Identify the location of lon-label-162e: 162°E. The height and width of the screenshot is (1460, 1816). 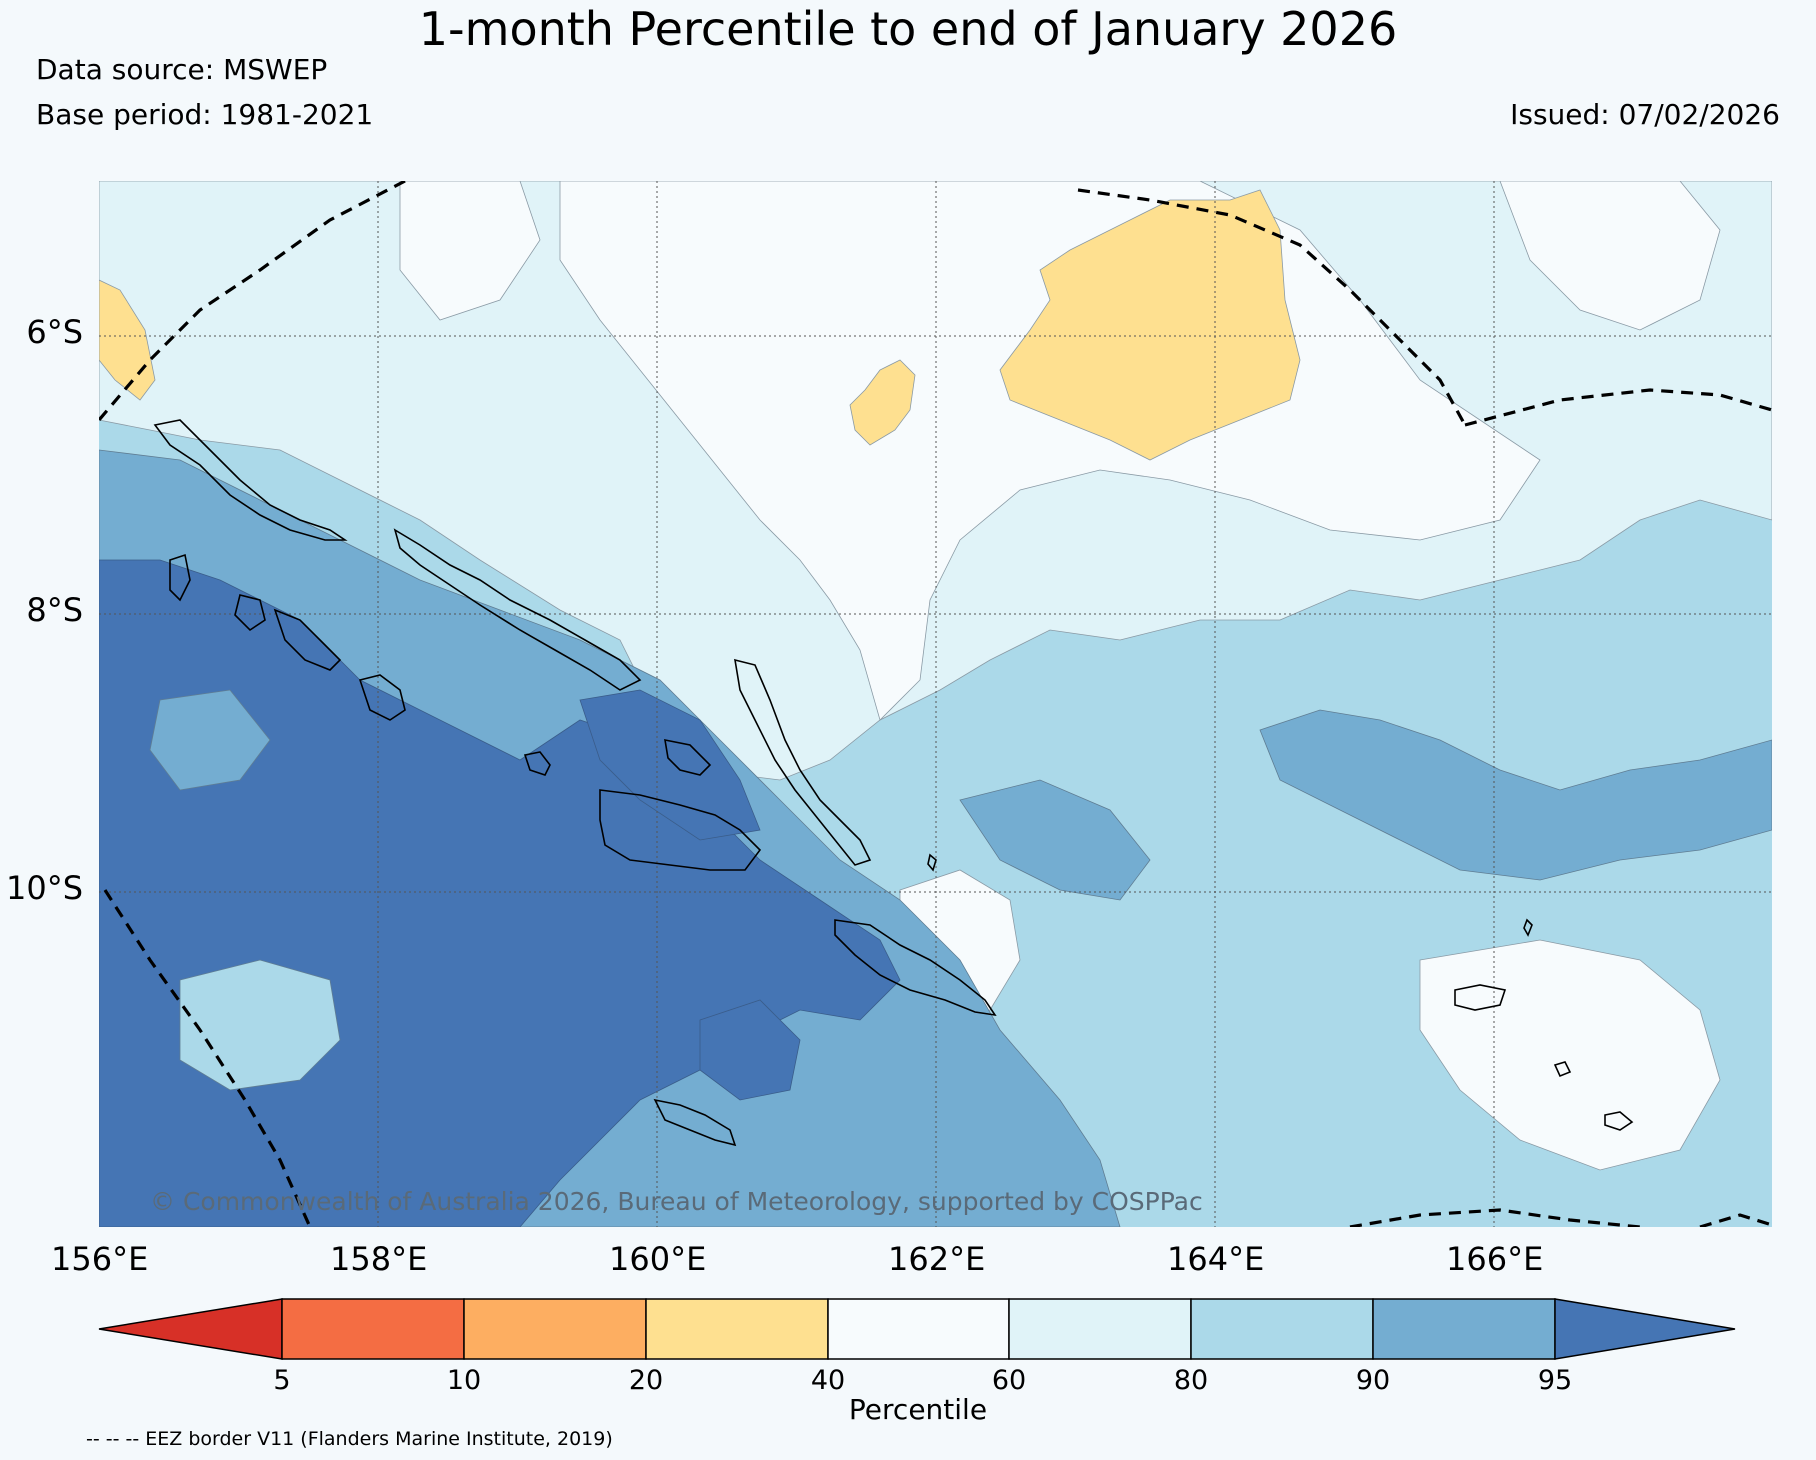
(936, 1259).